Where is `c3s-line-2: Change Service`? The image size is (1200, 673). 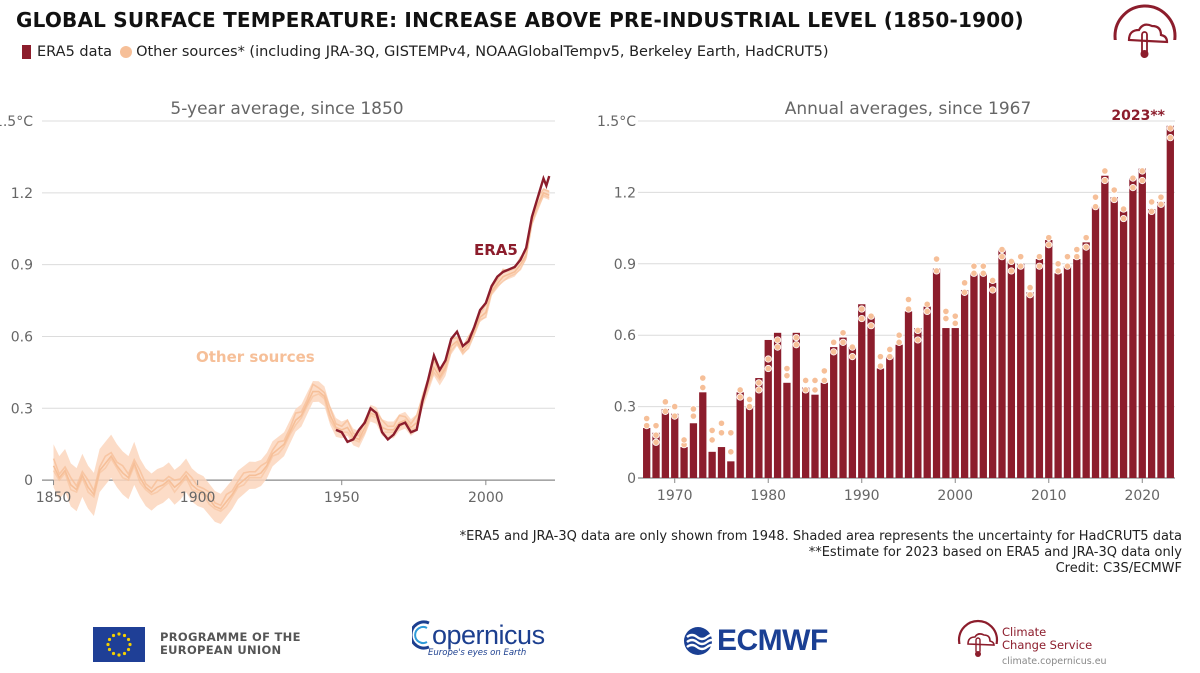
c3s-line-2: Change Service is located at coordinates (1047, 645).